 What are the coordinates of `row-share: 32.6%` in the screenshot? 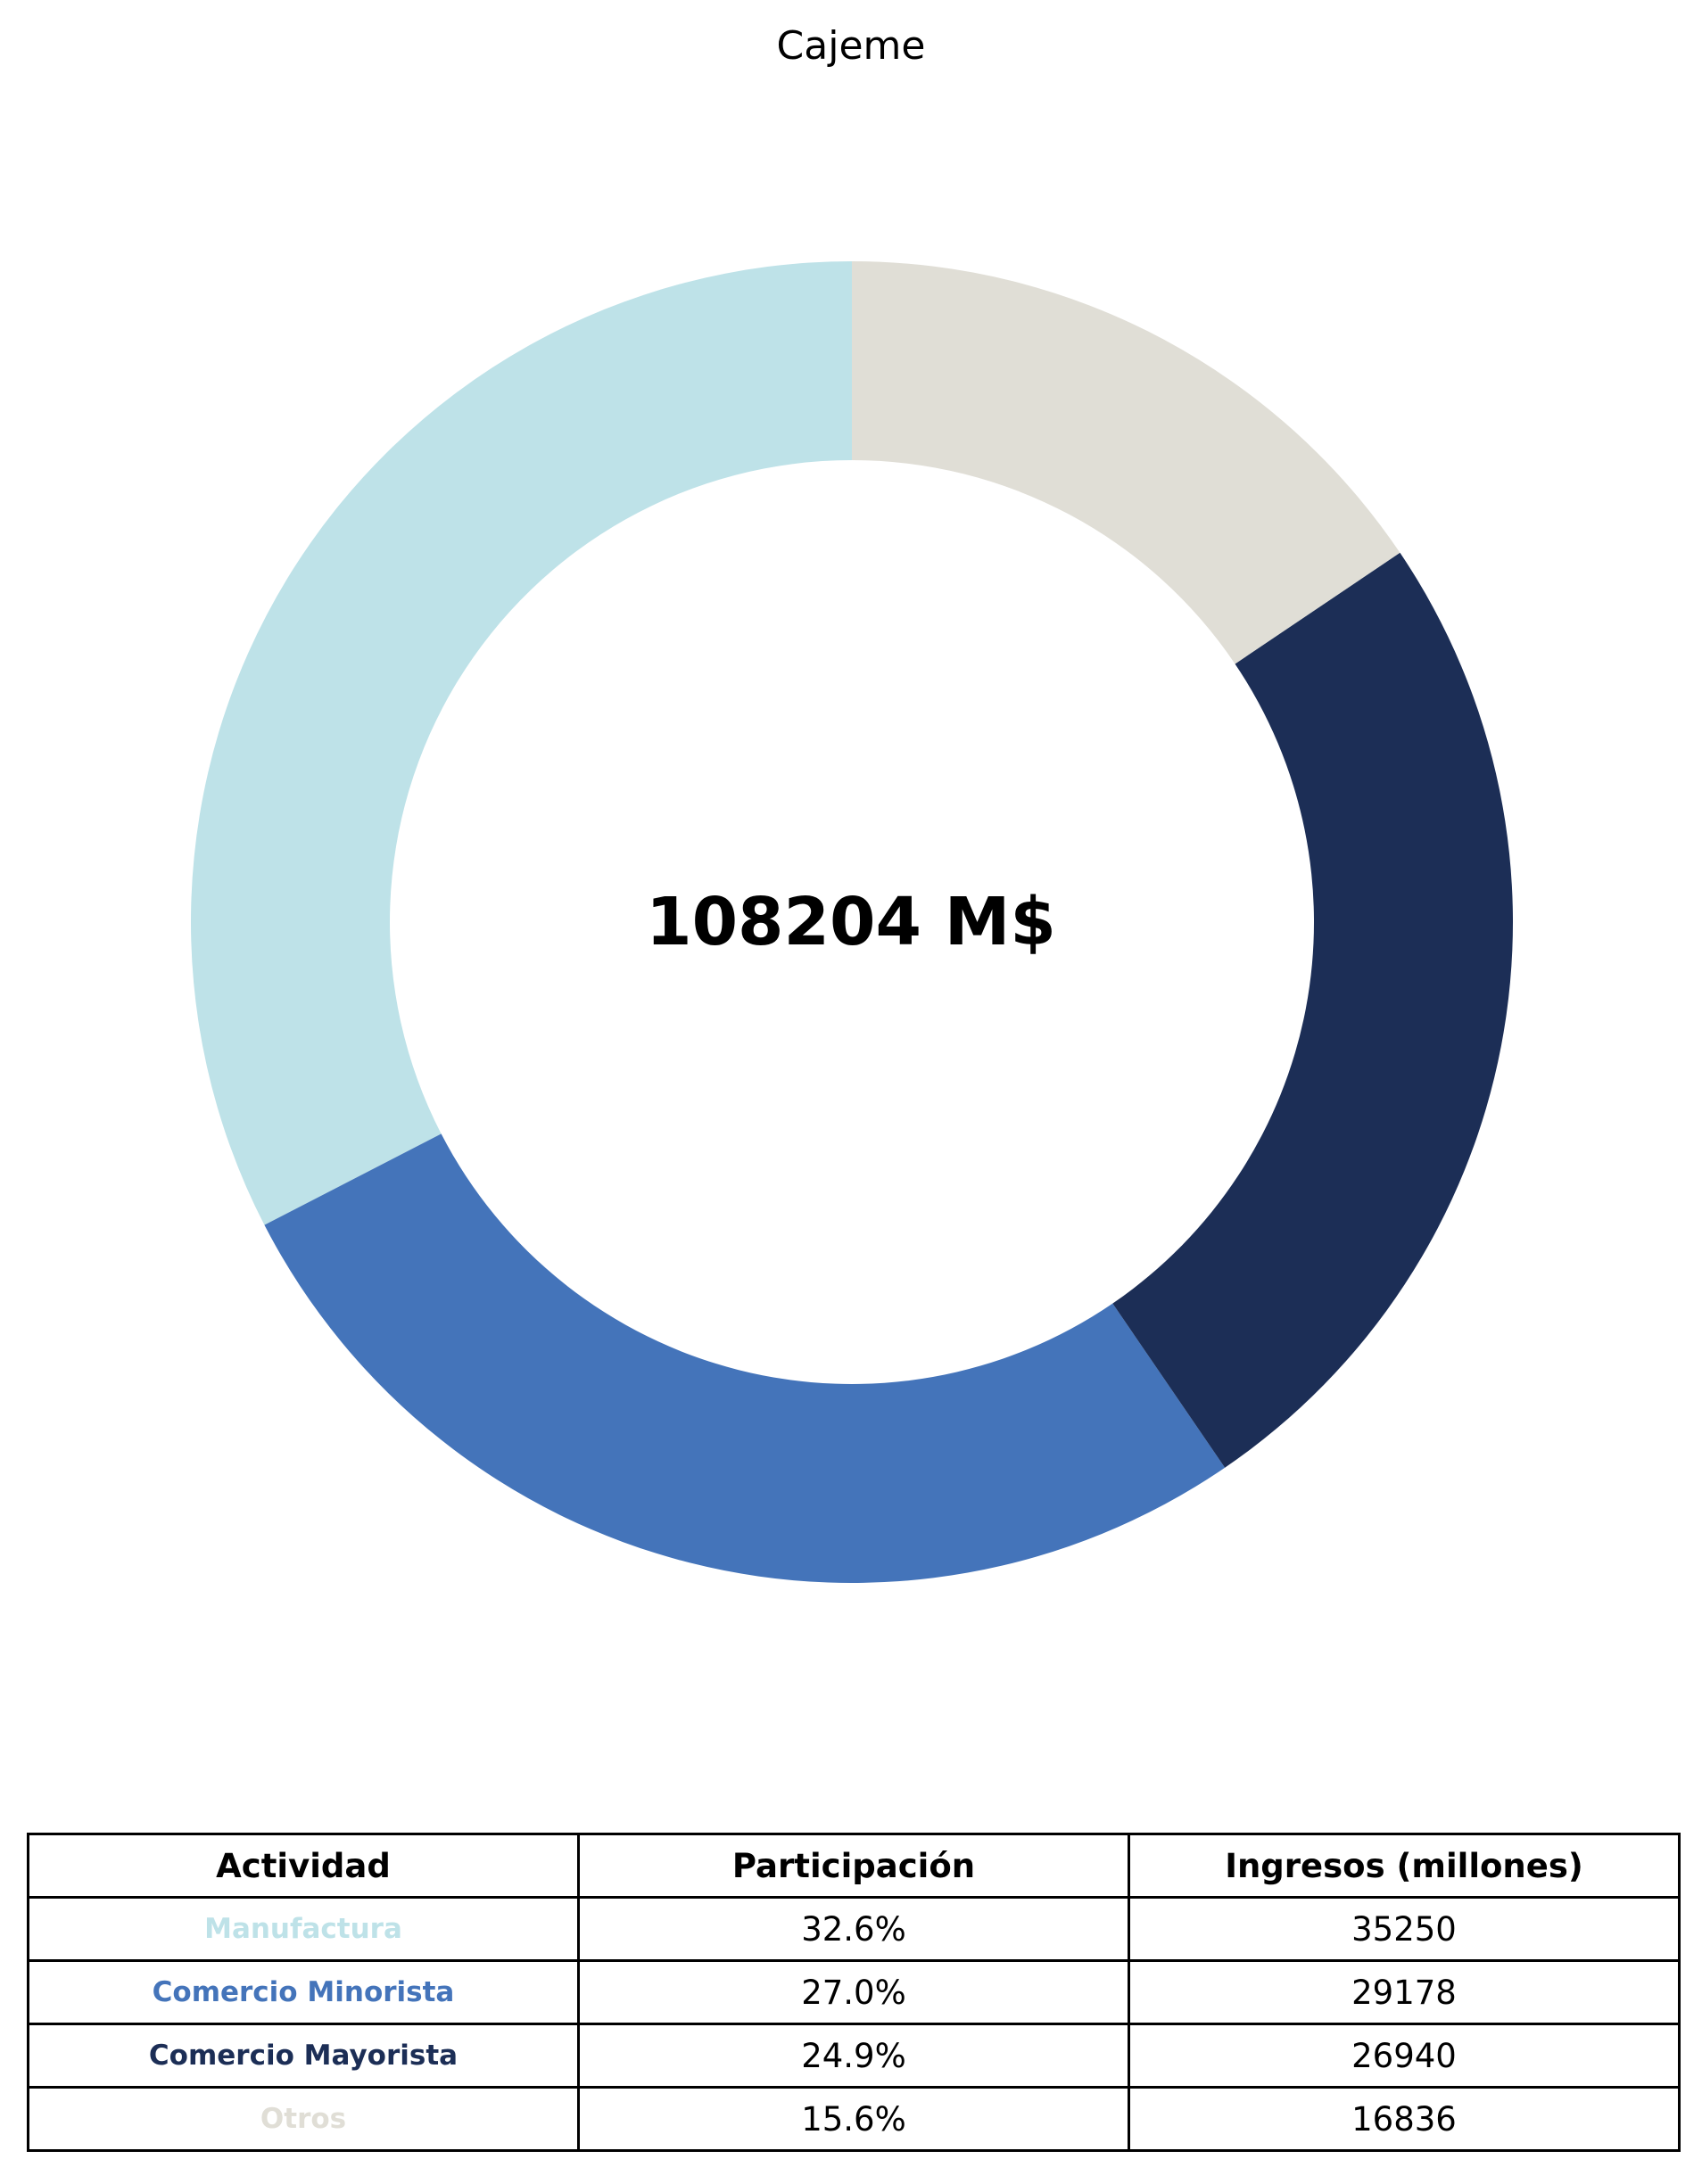 It's located at (853, 1929).